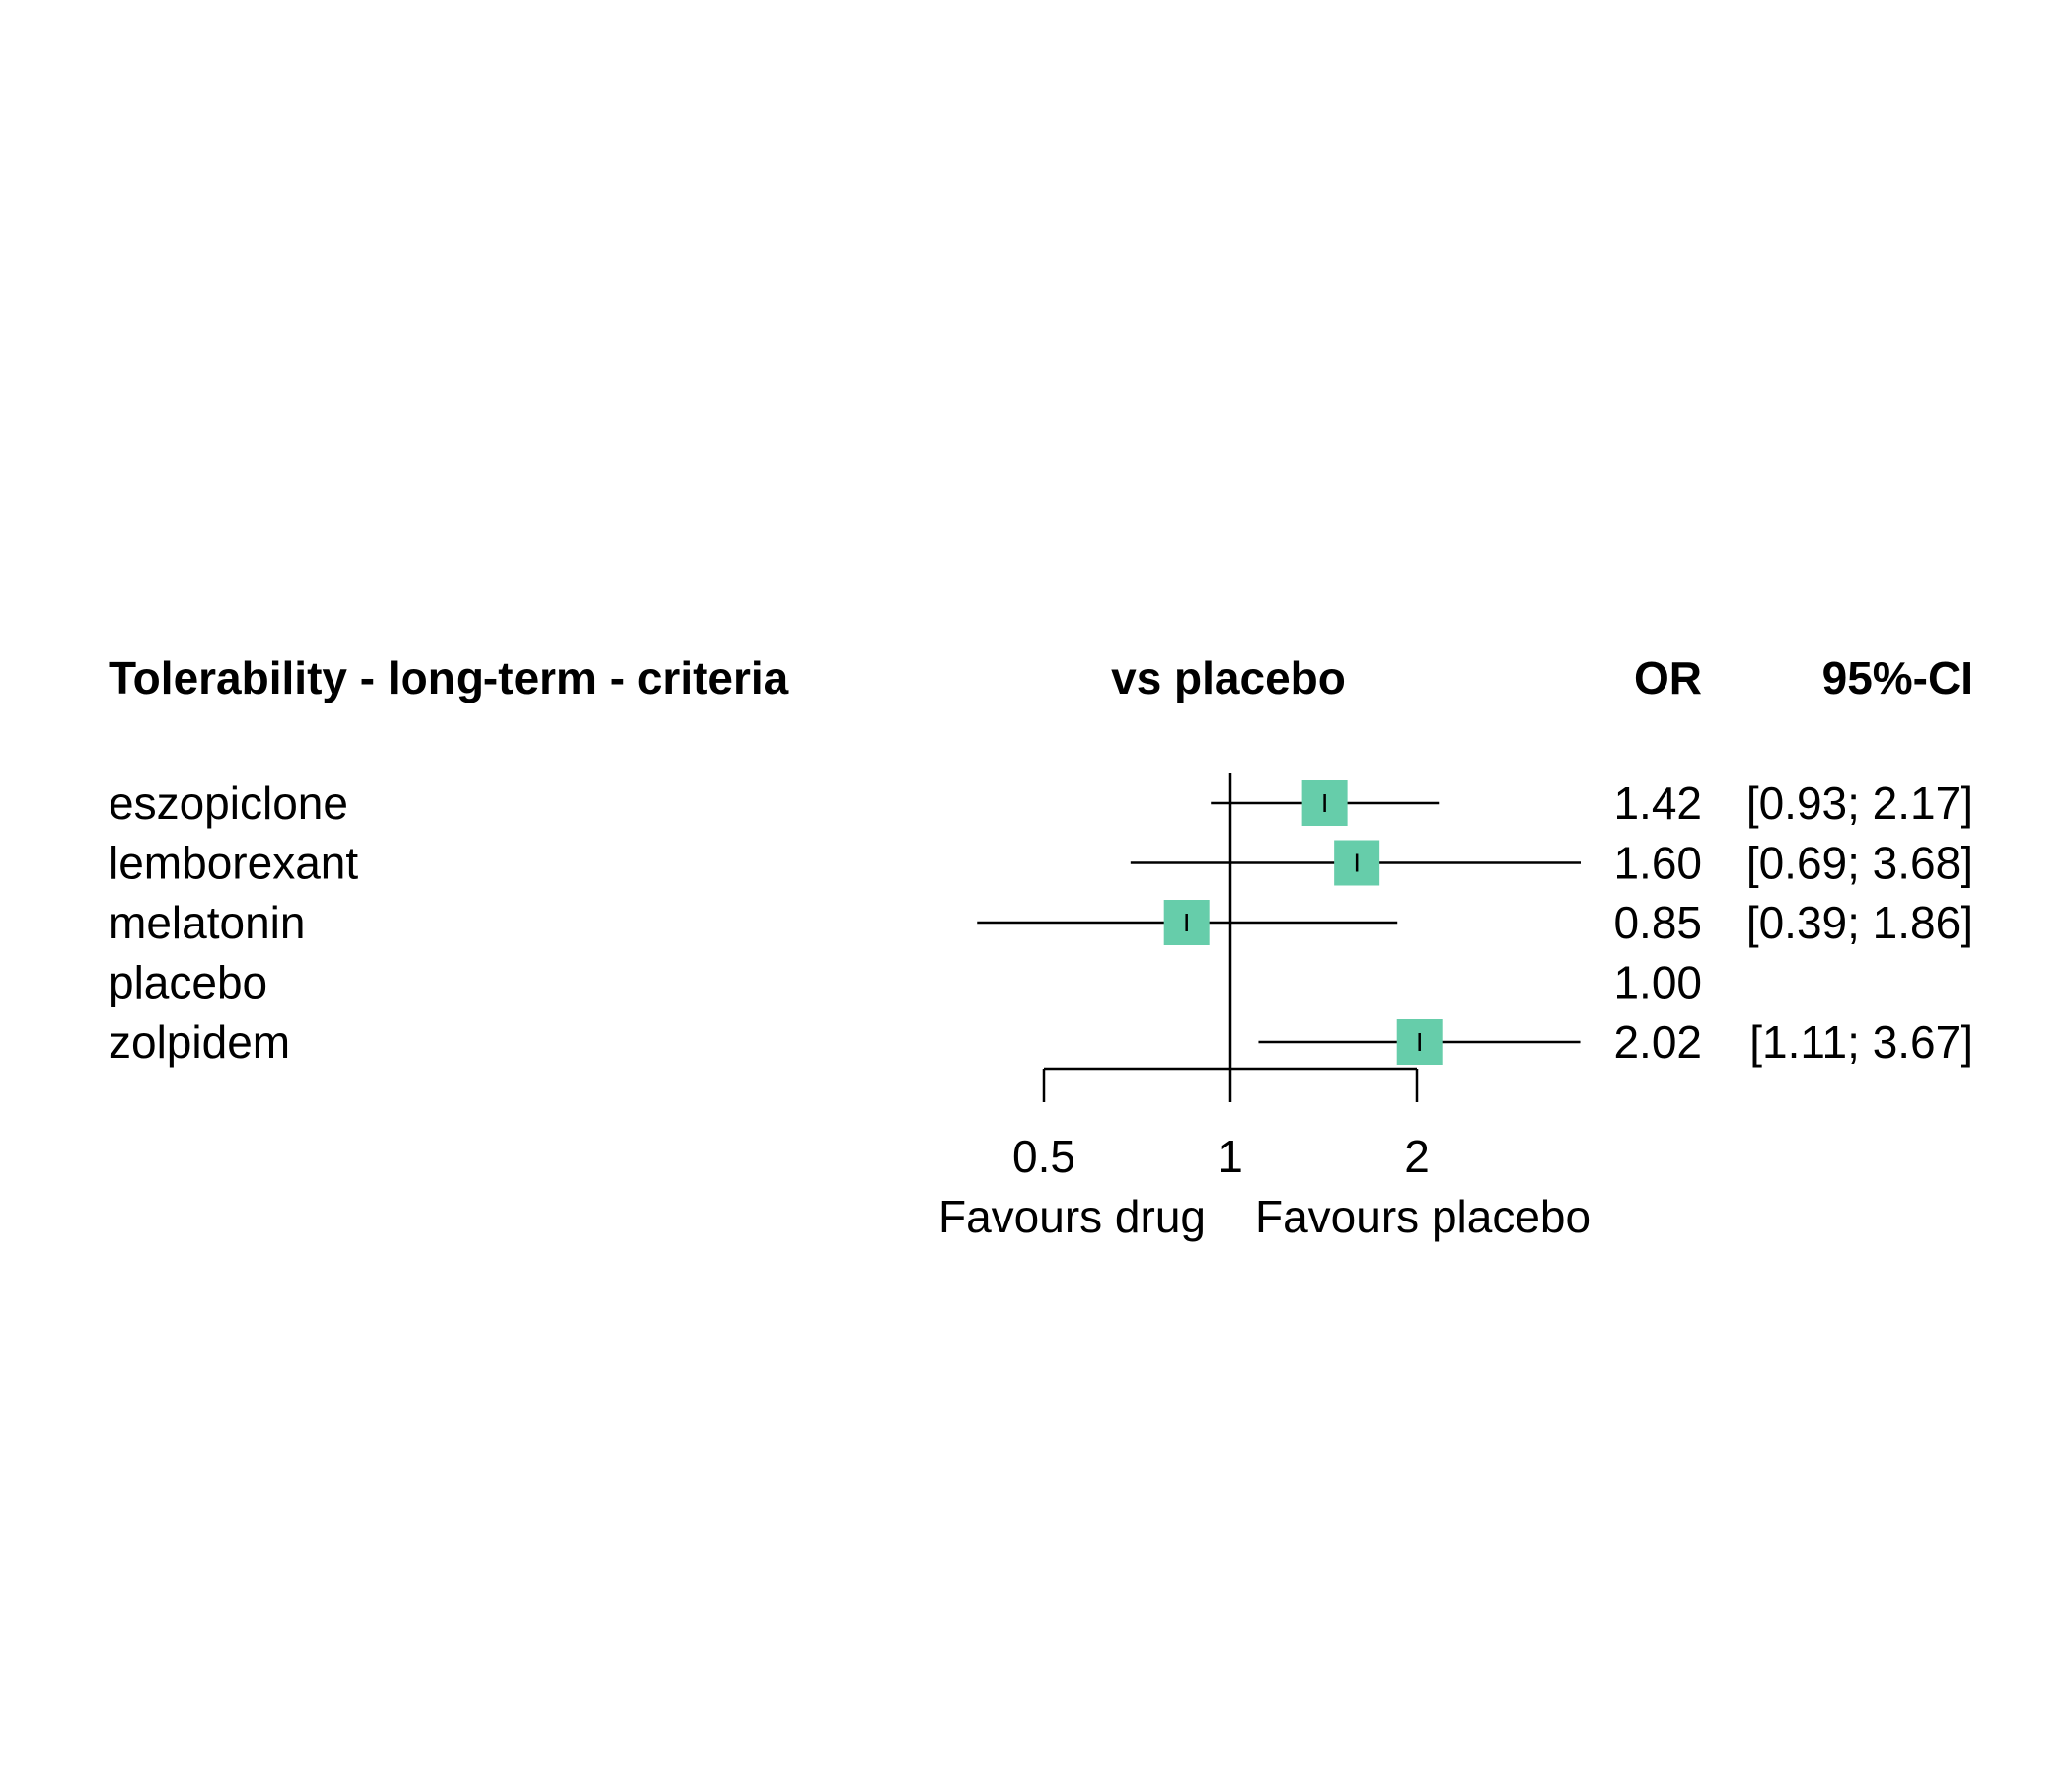 This screenshot has height=1776, width=2072. What do you see at coordinates (1860, 923) in the screenshot?
I see `ci-value: [0.39; 1.86]` at bounding box center [1860, 923].